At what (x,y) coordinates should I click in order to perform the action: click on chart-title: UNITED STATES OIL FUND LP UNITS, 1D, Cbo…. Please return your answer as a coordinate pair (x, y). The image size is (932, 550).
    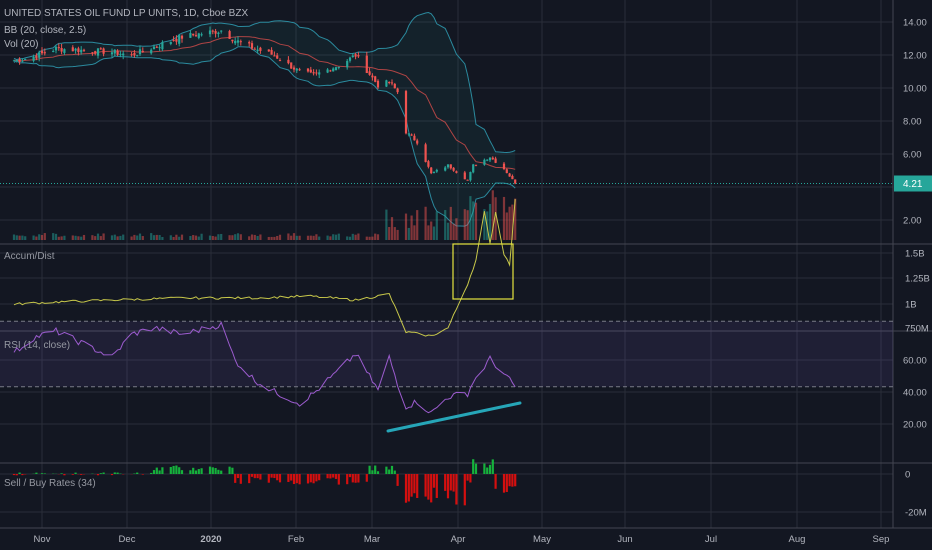
    Looking at the image, I should click on (126, 13).